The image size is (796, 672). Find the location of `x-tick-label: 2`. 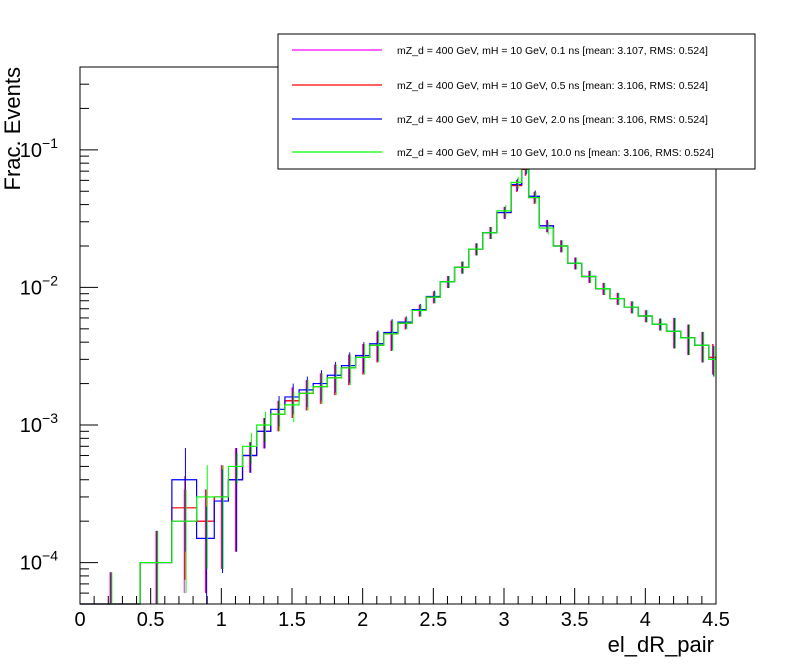

x-tick-label: 2 is located at coordinates (362, 620).